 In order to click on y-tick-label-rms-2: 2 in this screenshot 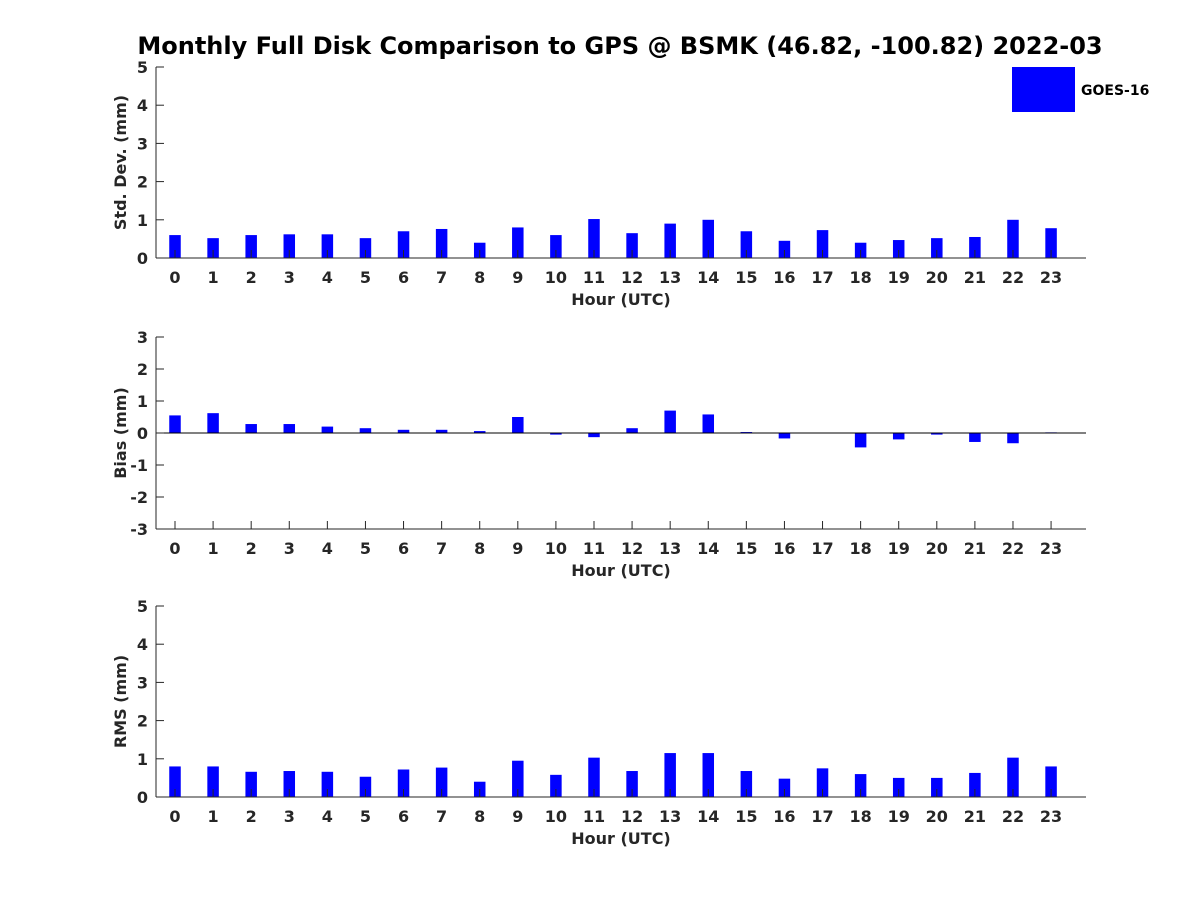, I will do `click(142, 721)`.